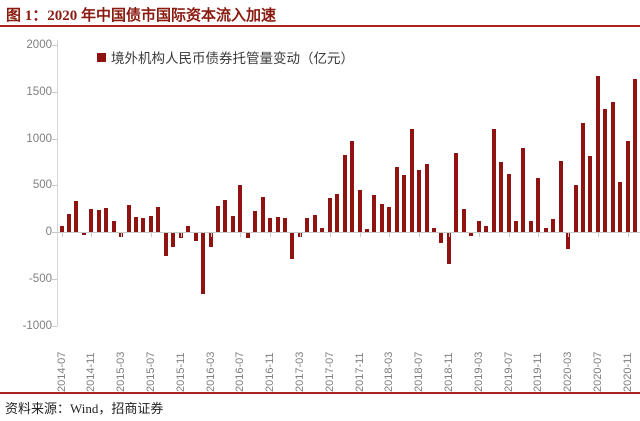  I want to click on x-axis-label: 2017-11, so click(359, 372).